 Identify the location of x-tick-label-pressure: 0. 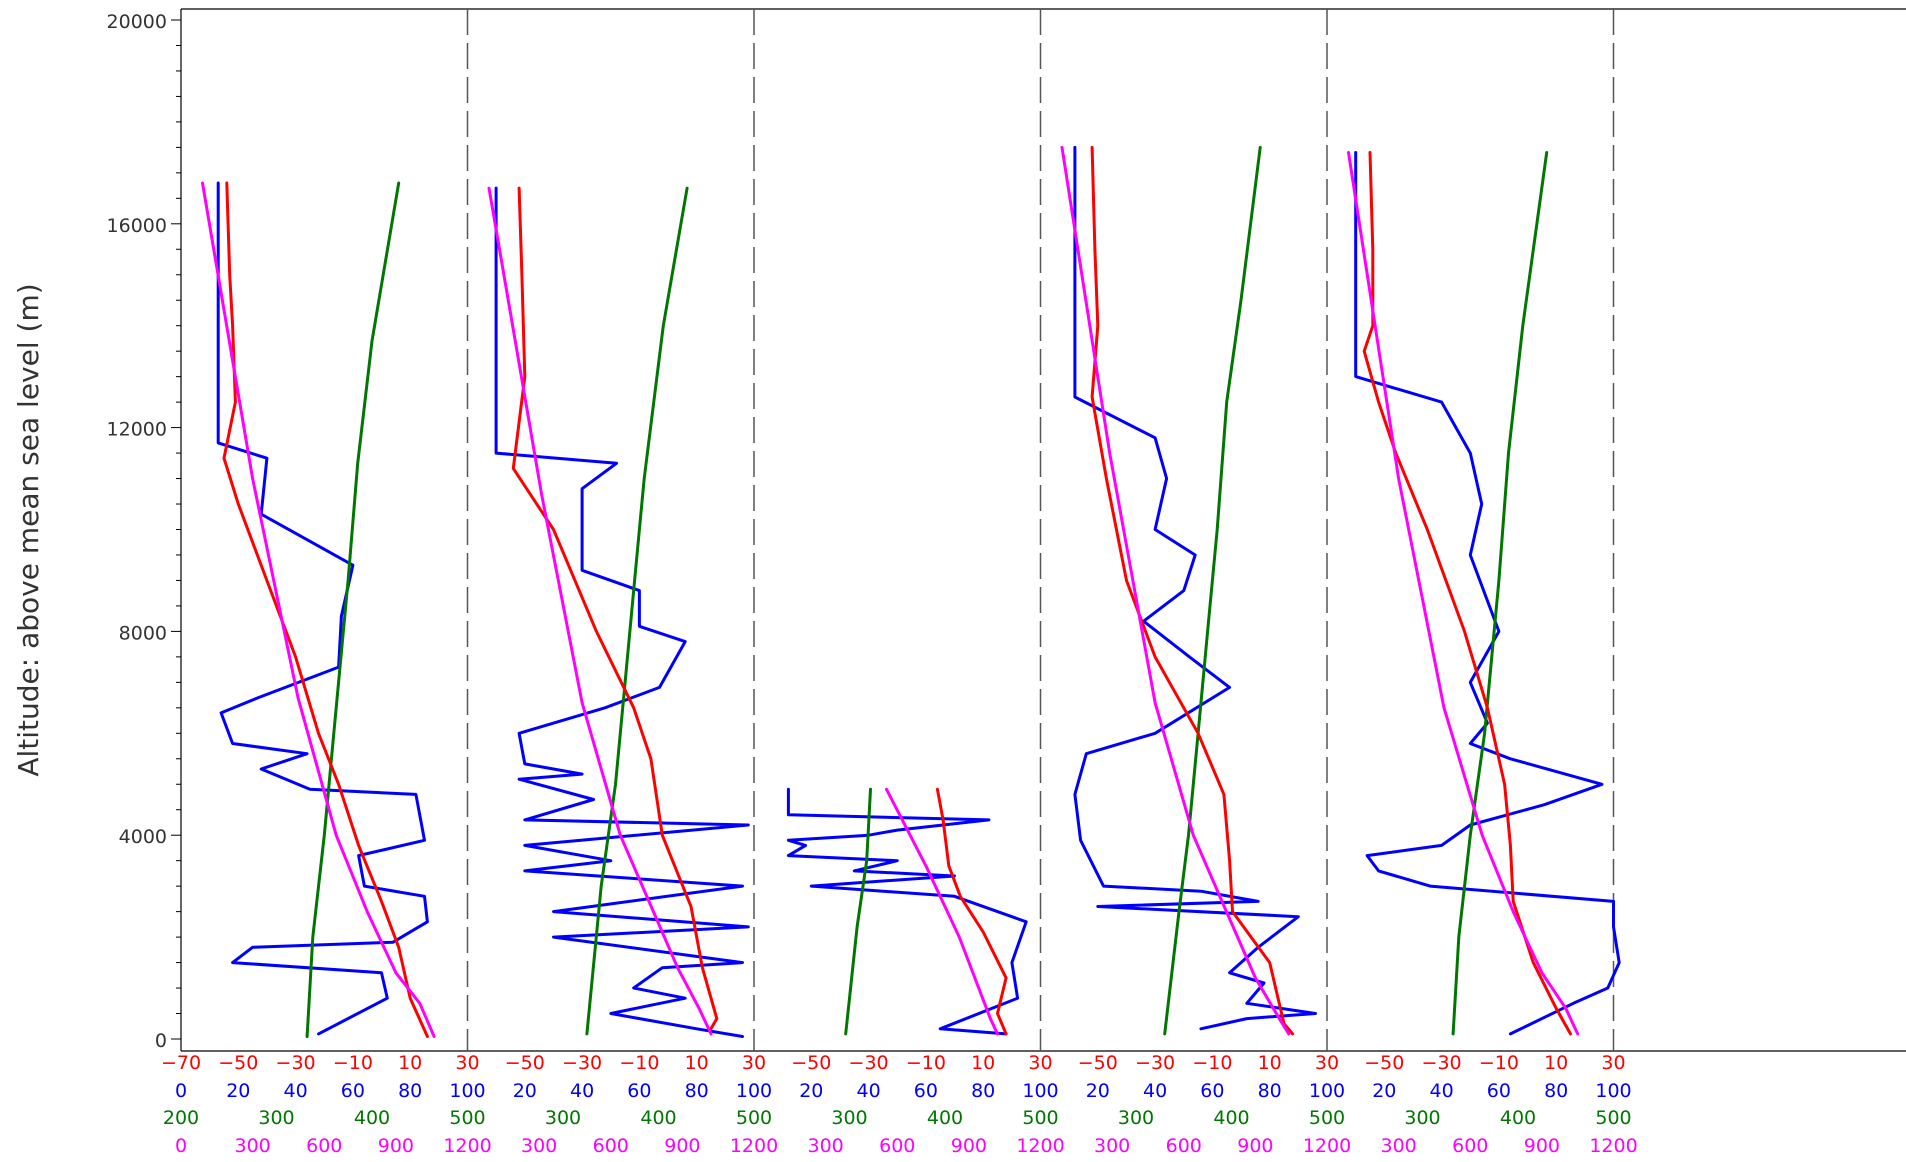
(181, 1146).